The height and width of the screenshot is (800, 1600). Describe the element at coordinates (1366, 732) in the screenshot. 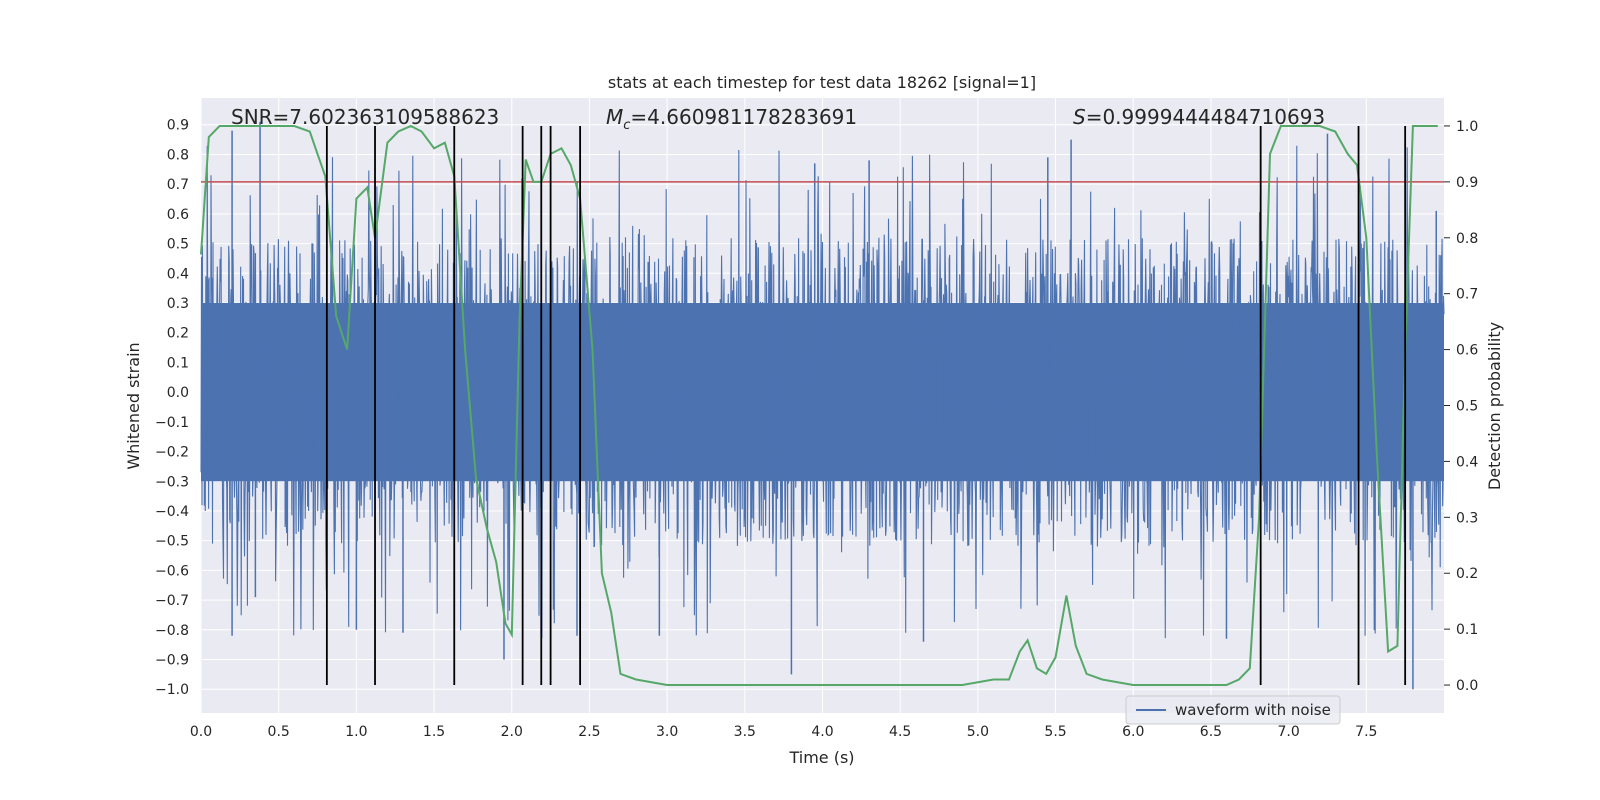

I see `x-tick-label: 7.5` at that location.